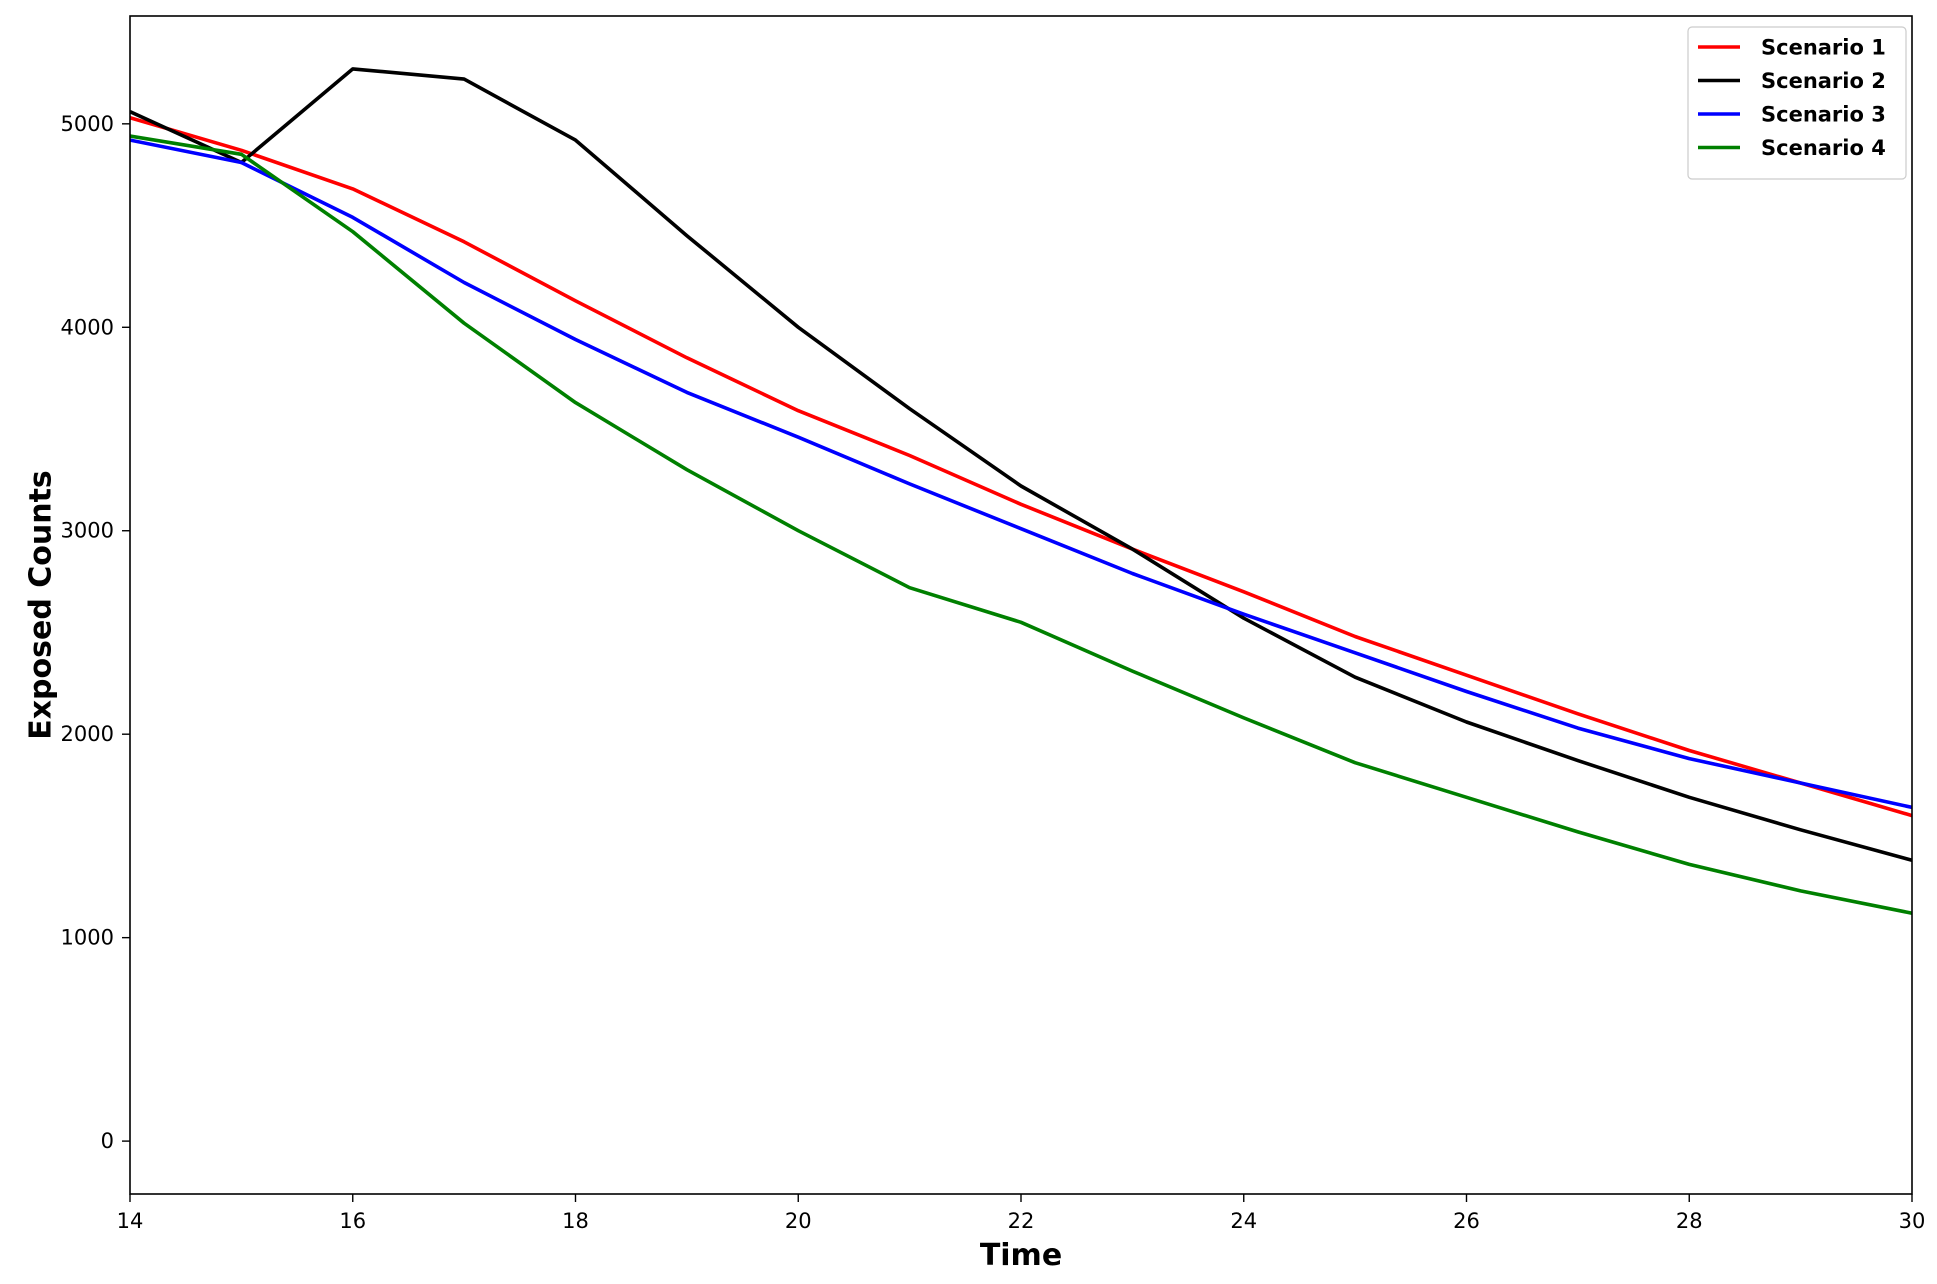 The image size is (1937, 1284). Describe the element at coordinates (130, 1221) in the screenshot. I see `x-tick-label: 14` at that location.